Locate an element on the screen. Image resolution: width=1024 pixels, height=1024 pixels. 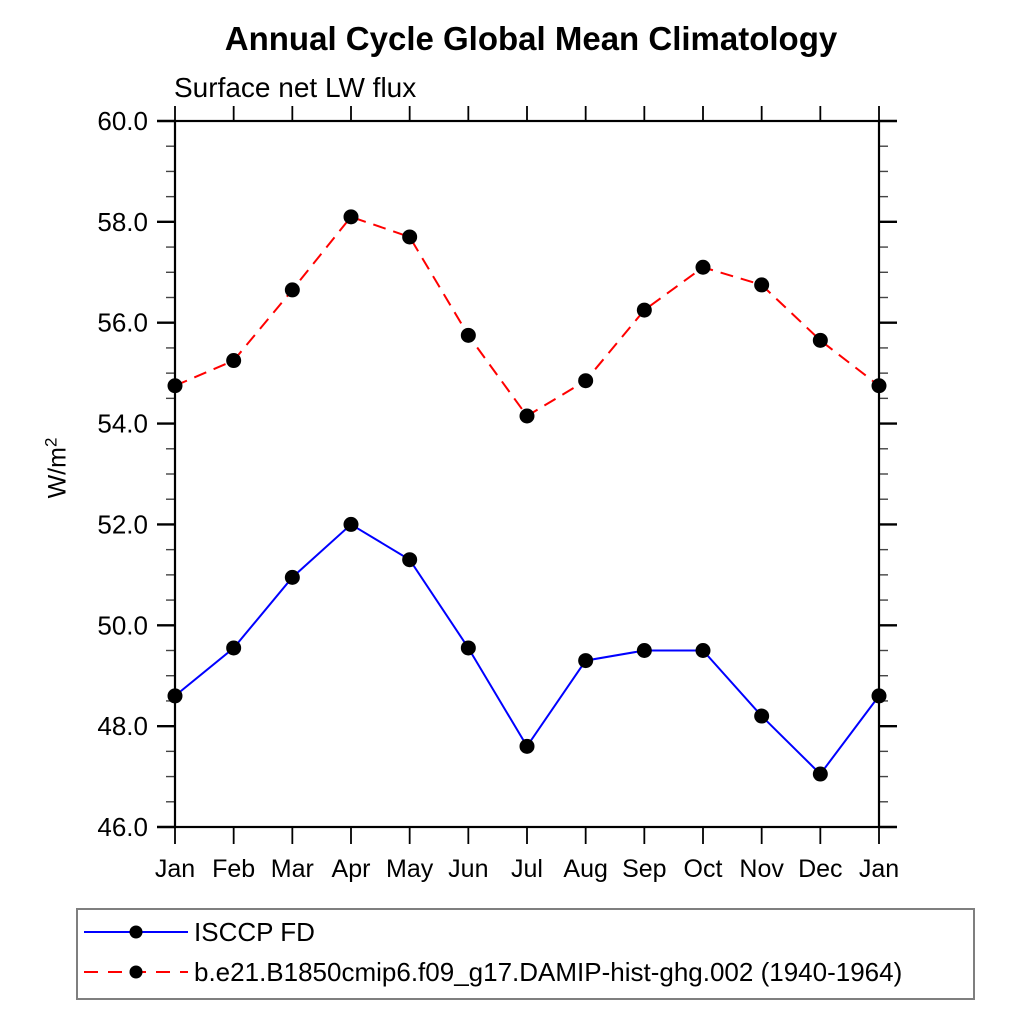
x-tick-label: Jul is located at coordinates (527, 869).